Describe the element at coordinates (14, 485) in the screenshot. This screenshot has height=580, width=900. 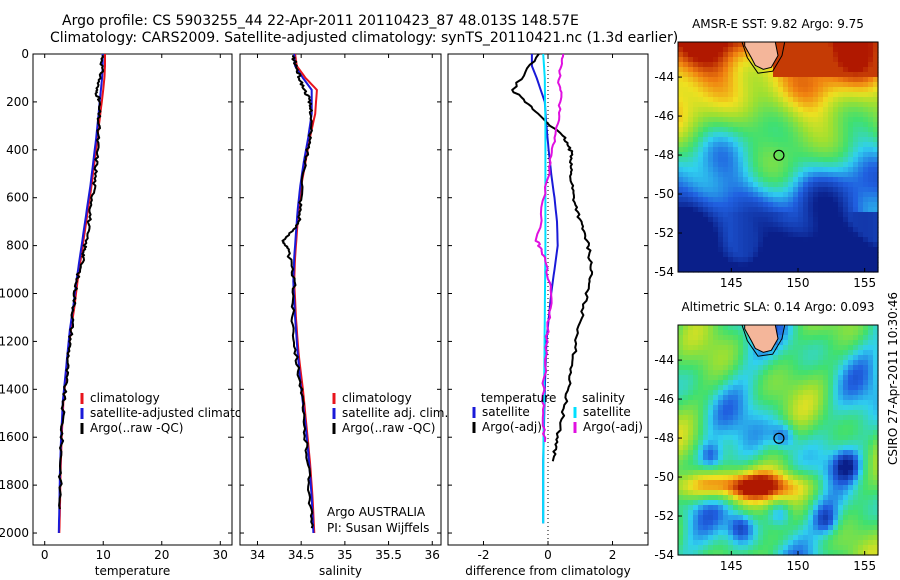
I see `y-tick-label: 1800` at that location.